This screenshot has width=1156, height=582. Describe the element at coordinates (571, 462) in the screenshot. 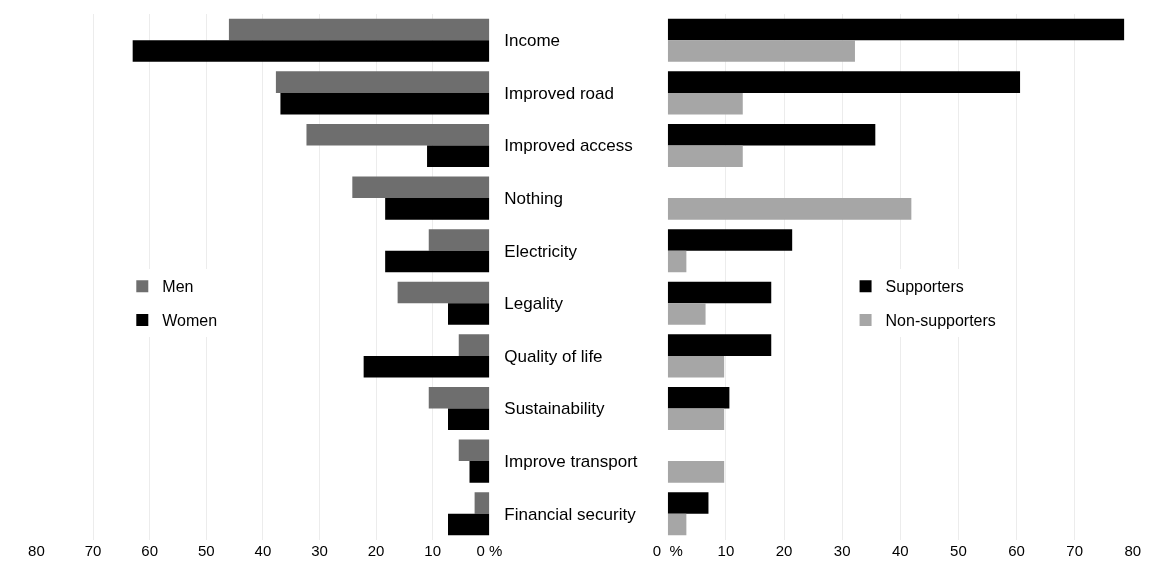

I see `y-tick-label: Improve transport` at that location.